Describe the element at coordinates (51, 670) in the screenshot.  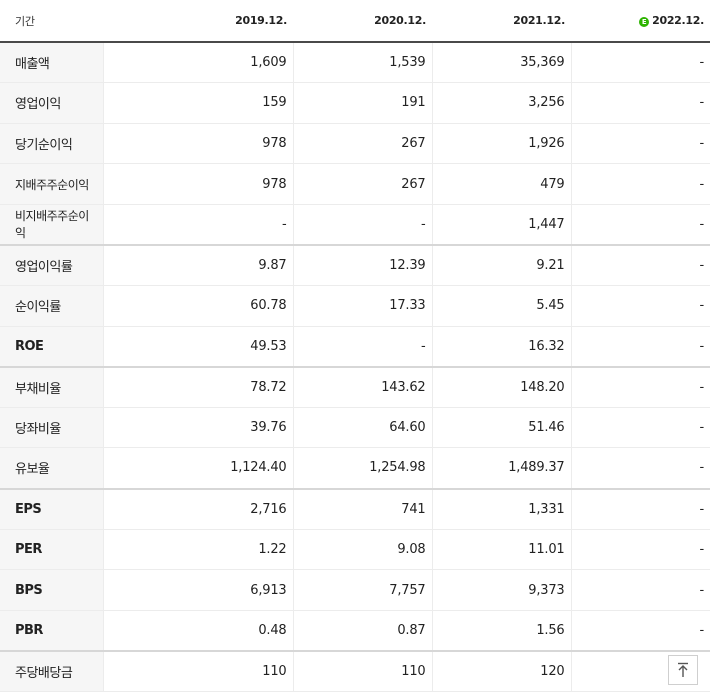
I see `row-label: 주당배당금` at that location.